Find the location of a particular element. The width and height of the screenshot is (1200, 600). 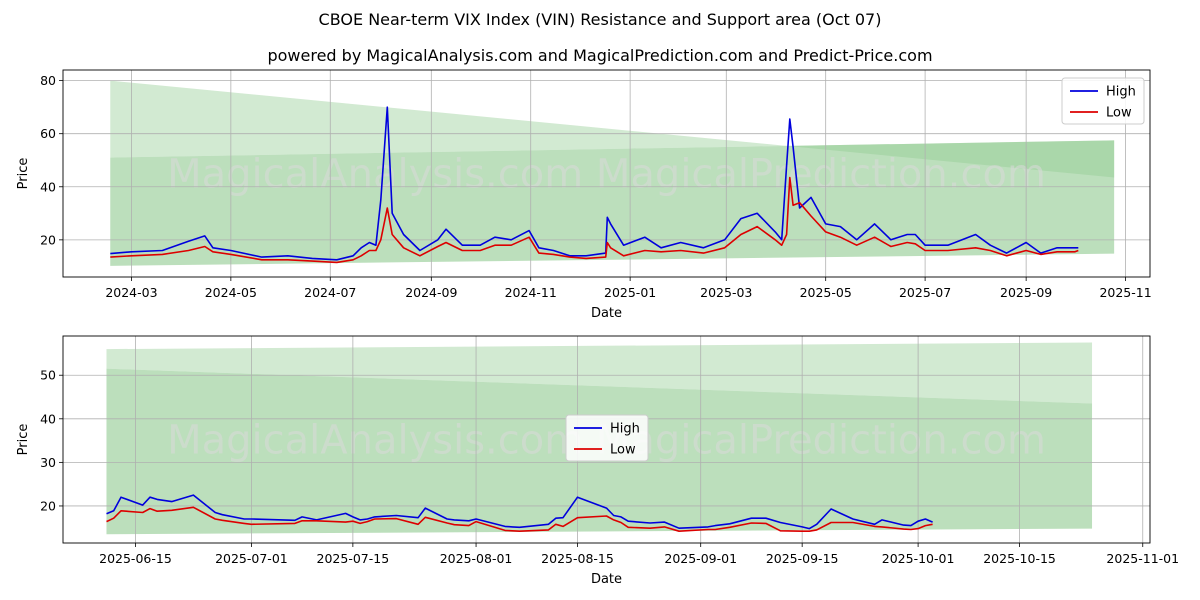

x-tick-label: 2024-11 is located at coordinates (531, 292).